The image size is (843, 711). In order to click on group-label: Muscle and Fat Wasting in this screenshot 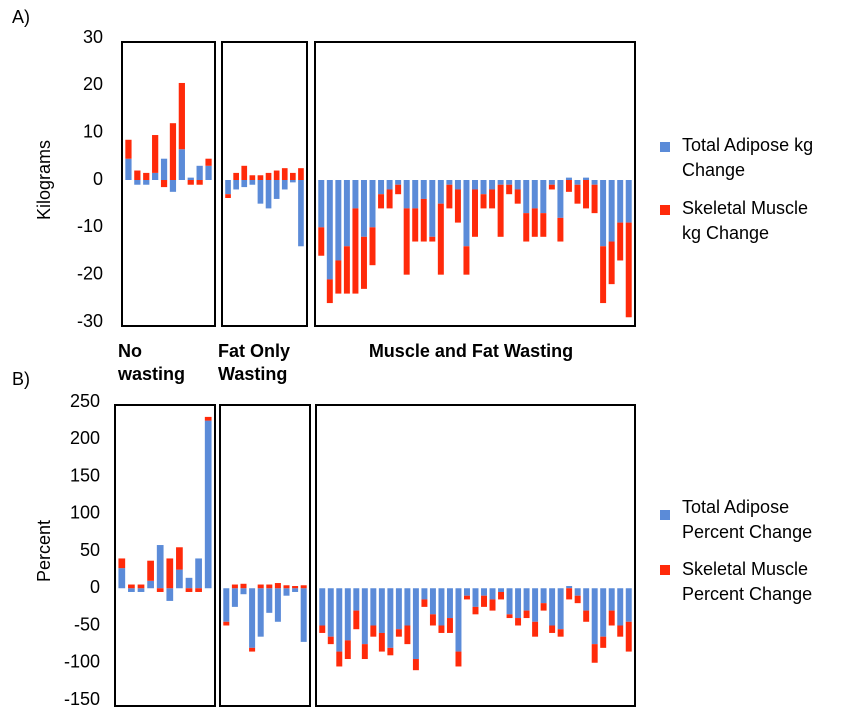, I will do `click(471, 351)`.